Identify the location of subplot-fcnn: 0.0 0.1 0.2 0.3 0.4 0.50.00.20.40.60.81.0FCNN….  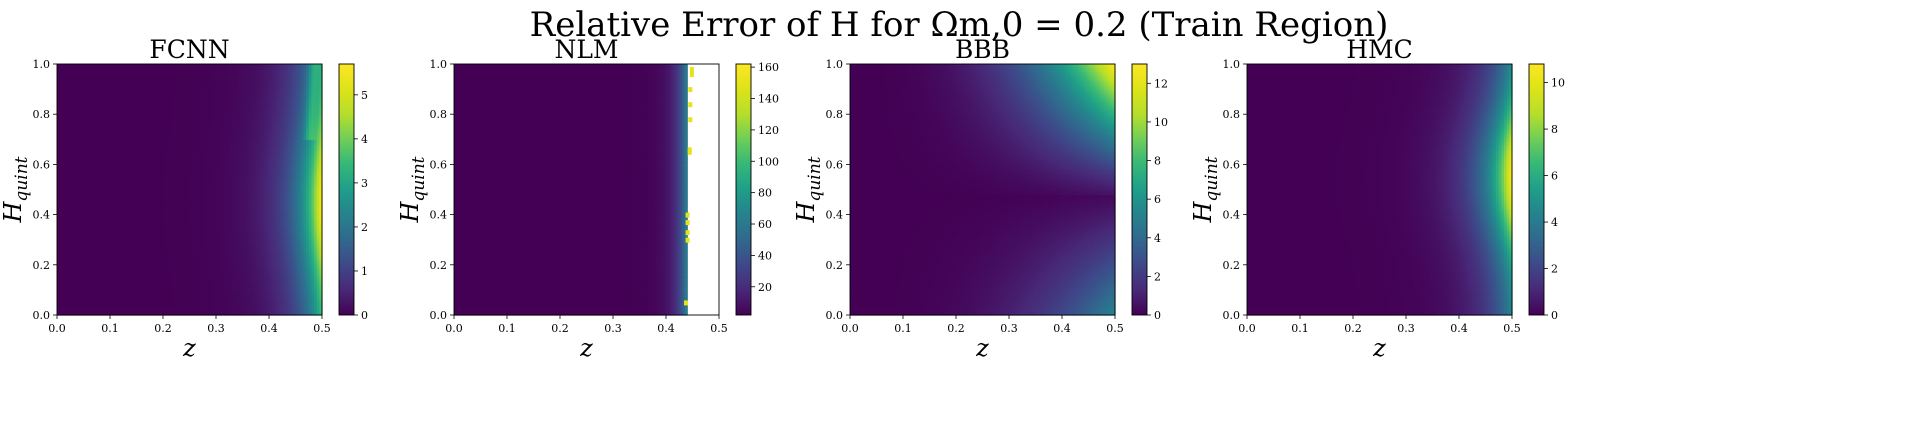
(184, 198).